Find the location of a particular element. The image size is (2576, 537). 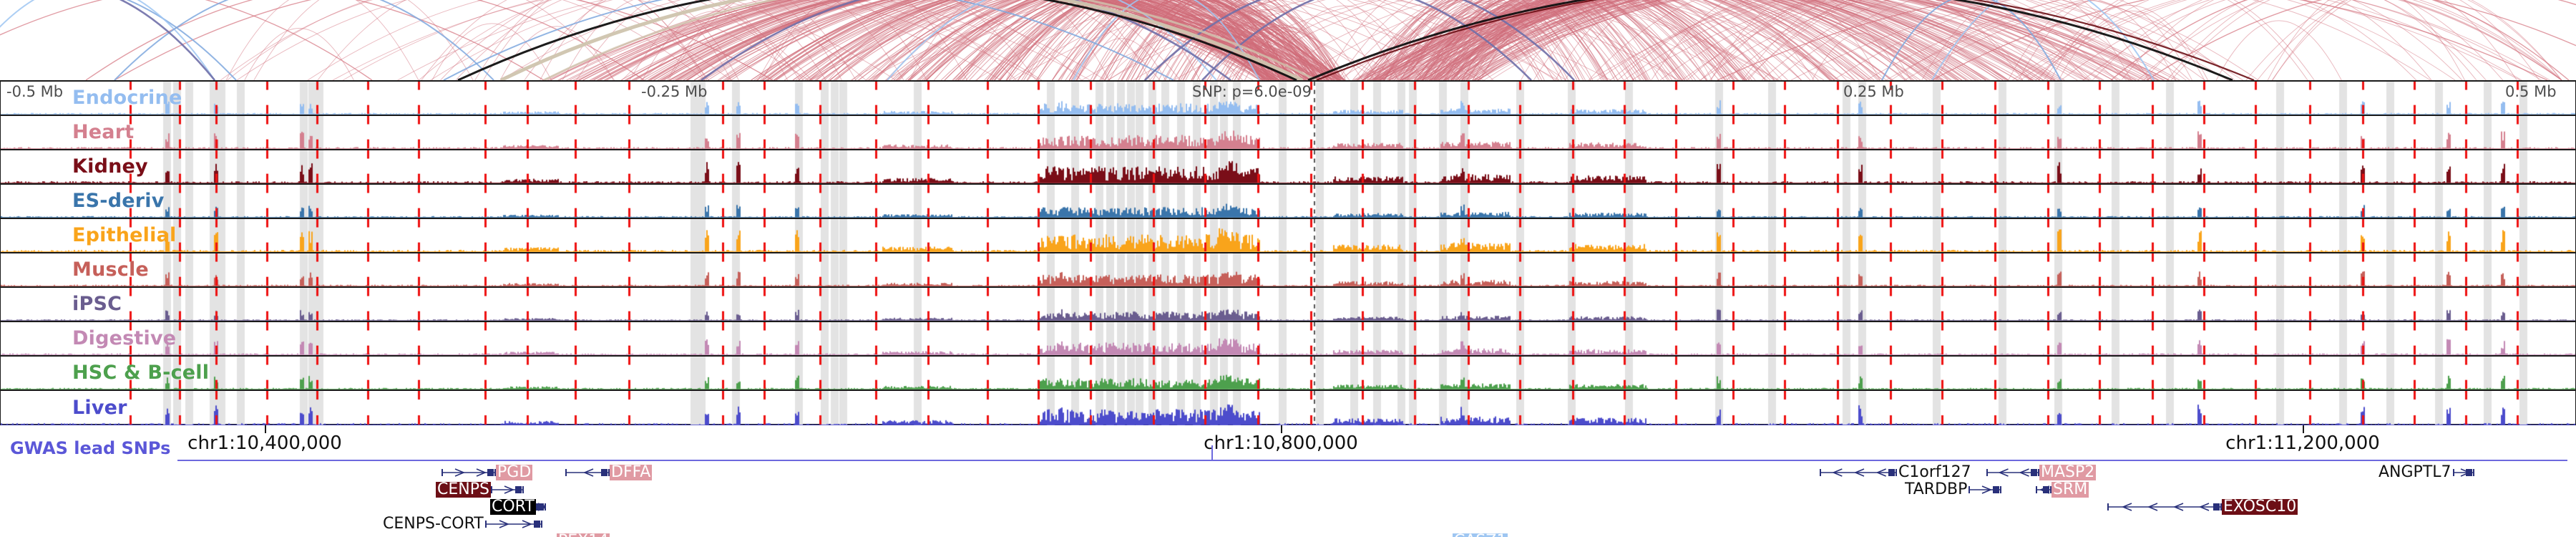

arc-svg is located at coordinates (1288, 40).